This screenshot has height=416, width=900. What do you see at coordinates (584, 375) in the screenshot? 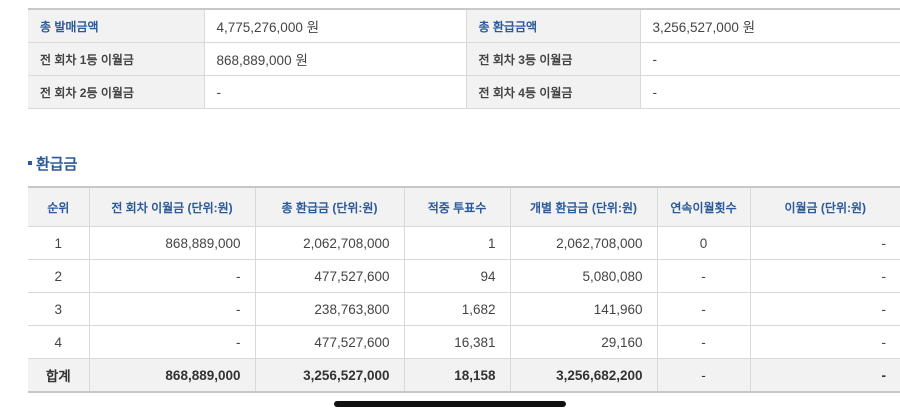
I see `total-cell: 3,256,682,200` at bounding box center [584, 375].